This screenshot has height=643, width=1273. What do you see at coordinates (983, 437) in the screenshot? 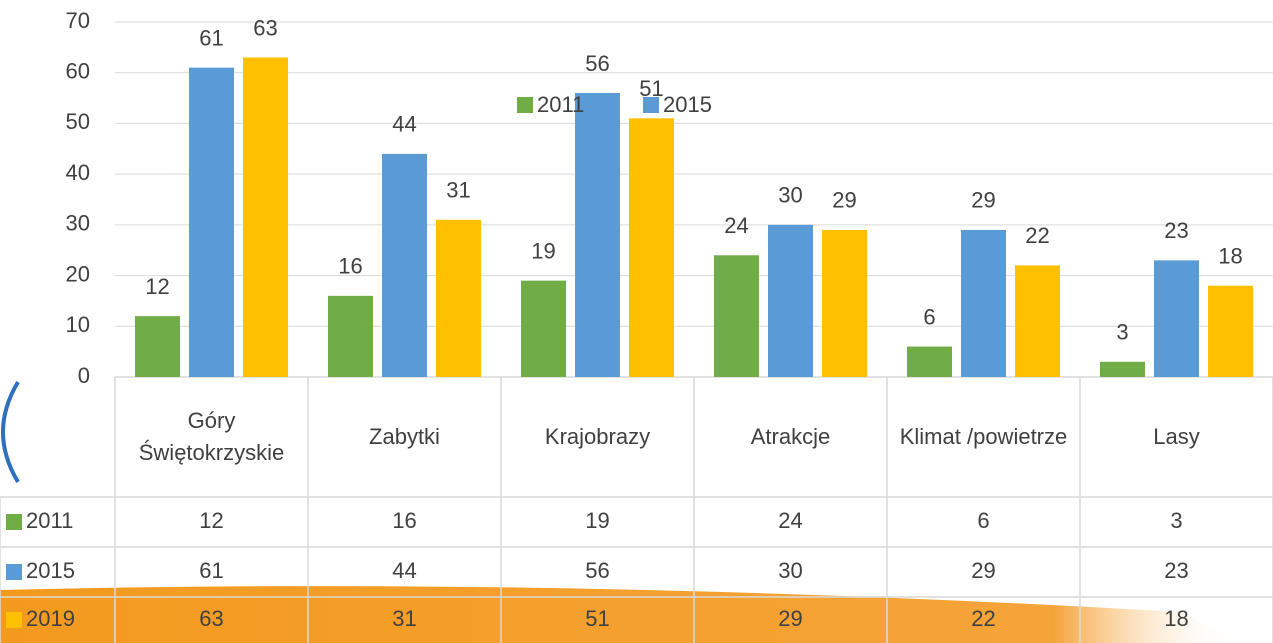
I see `x-tick-label: Klimat /powietrze` at bounding box center [983, 437].